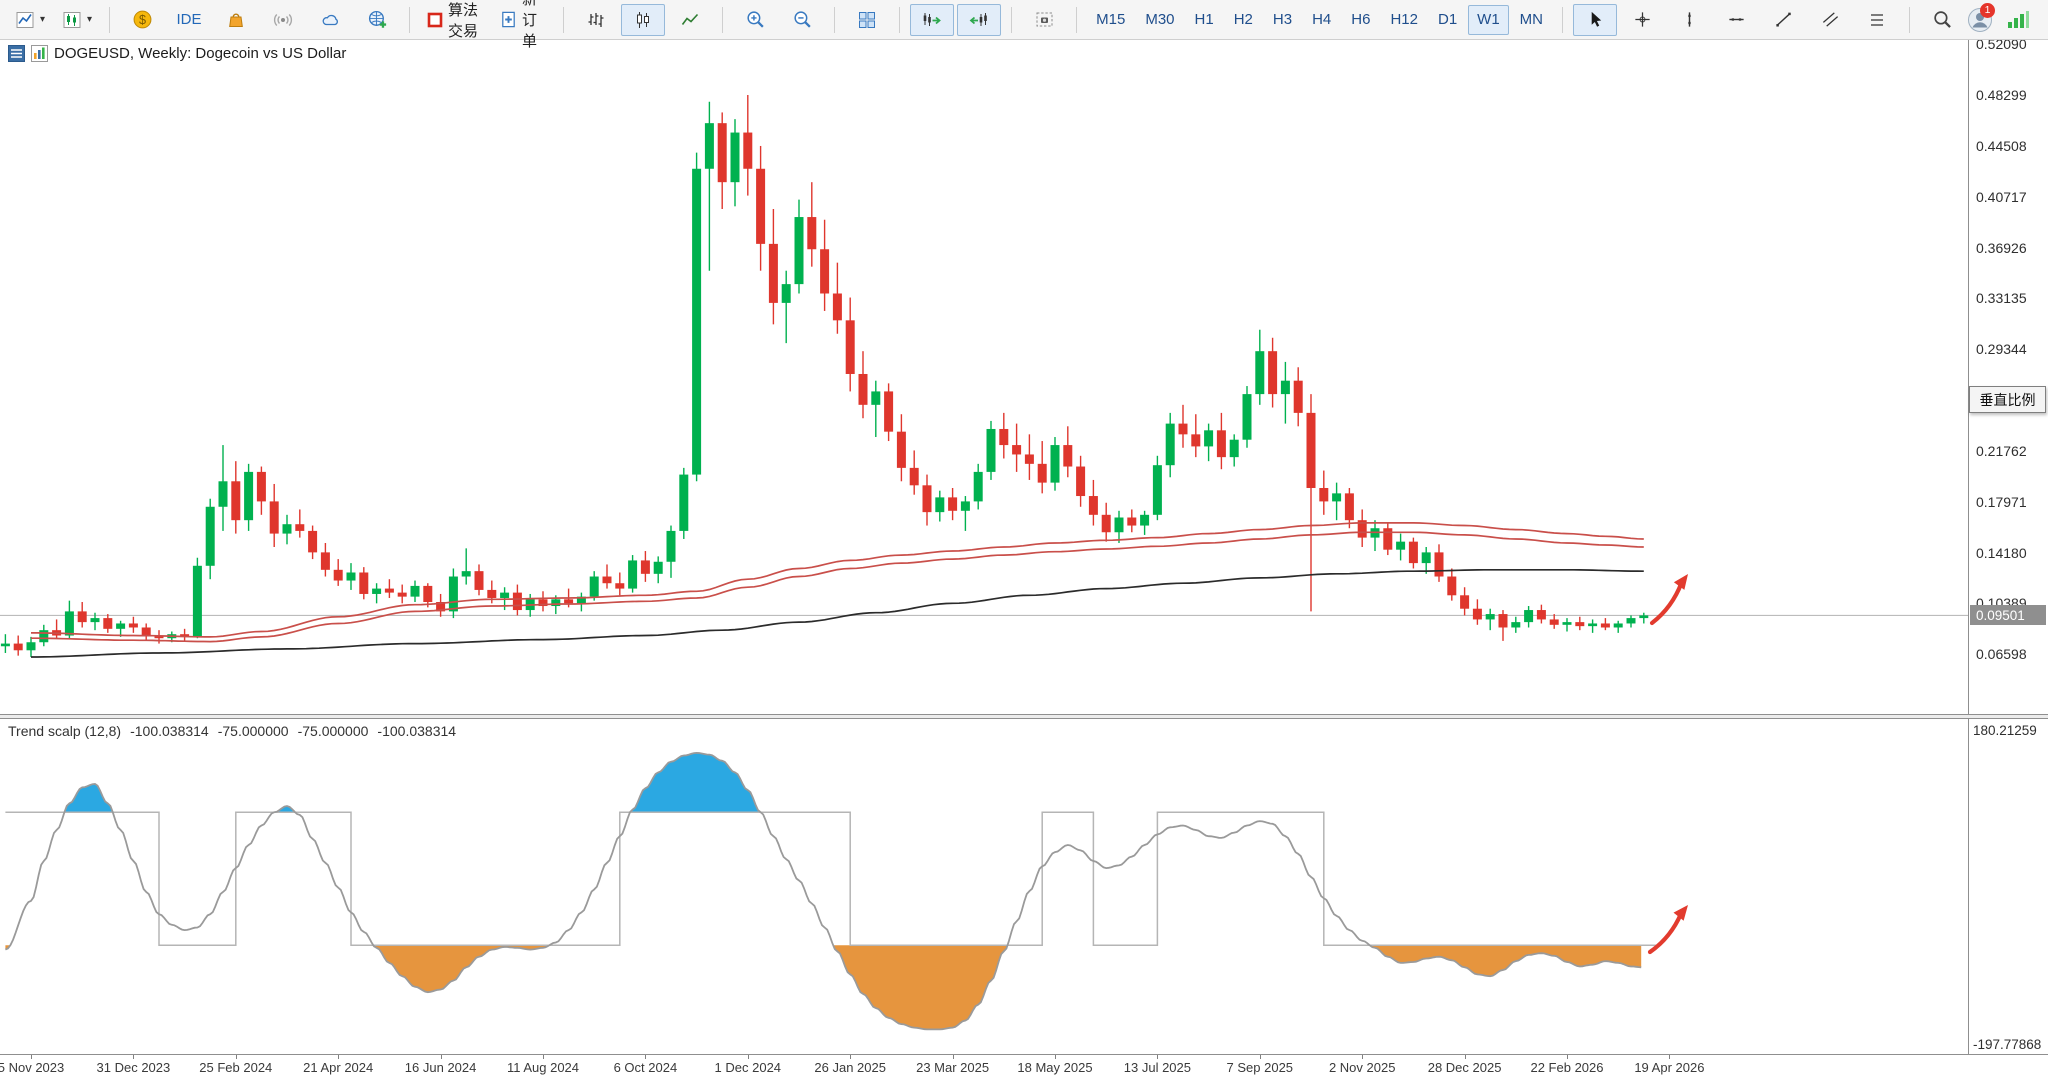 The image size is (2048, 1077). What do you see at coordinates (1531, 19) in the screenshot?
I see `timeframe-button-MN: MN` at bounding box center [1531, 19].